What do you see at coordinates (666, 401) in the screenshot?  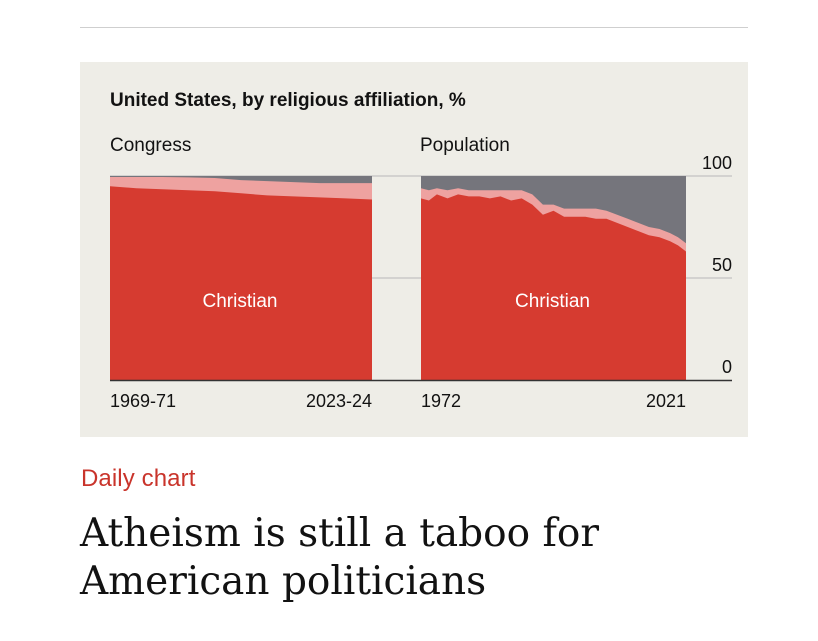 I see `x-tick-label: 2021` at bounding box center [666, 401].